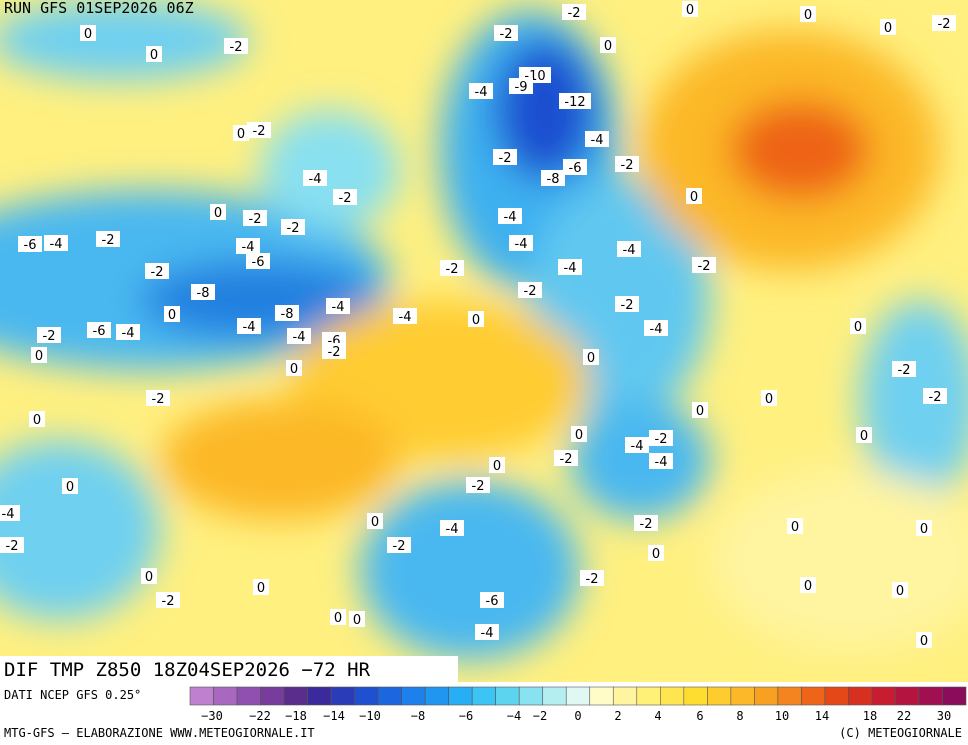  I want to click on contour-label: -6, so click(492, 601).